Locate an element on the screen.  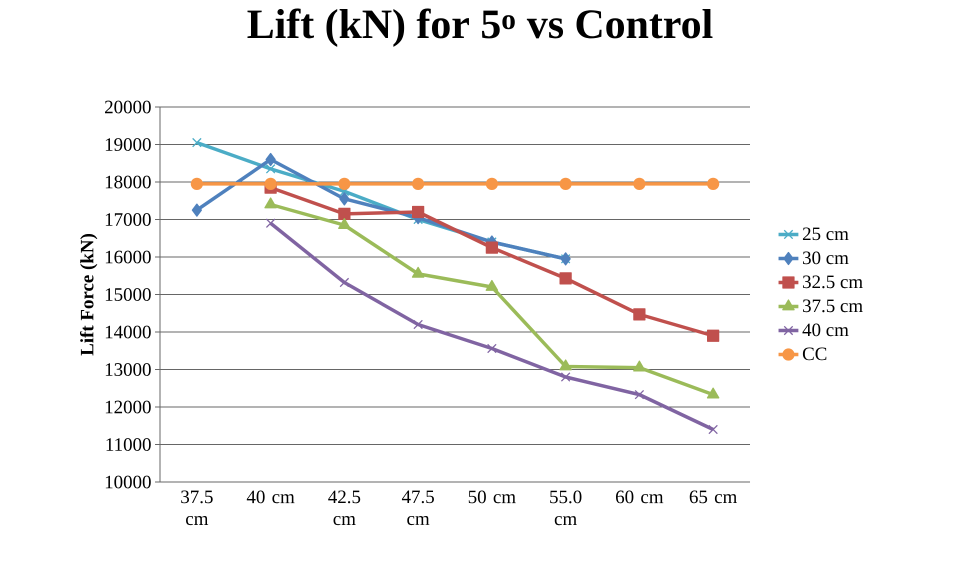
x-tick-label: 65 cm is located at coordinates (714, 497).